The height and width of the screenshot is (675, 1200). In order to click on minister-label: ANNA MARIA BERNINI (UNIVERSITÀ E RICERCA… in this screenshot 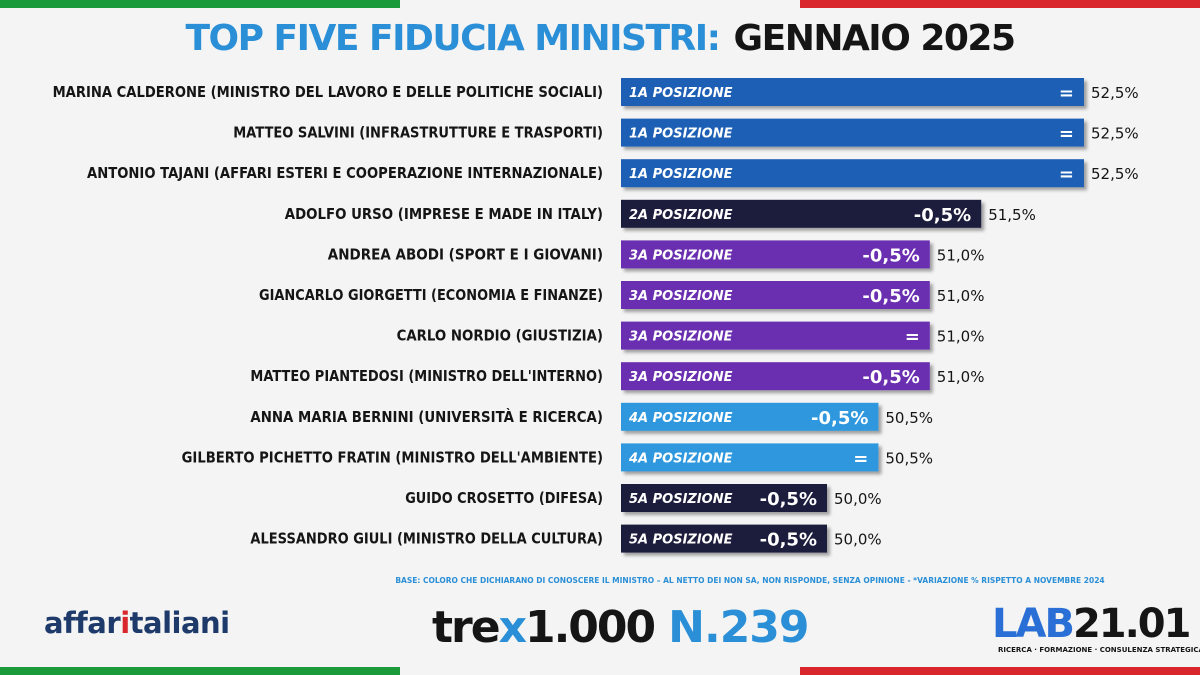, I will do `click(426, 416)`.